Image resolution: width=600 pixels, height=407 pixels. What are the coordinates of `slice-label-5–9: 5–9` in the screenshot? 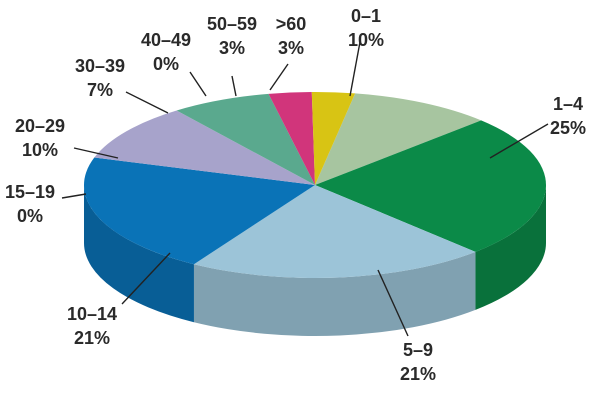 It's located at (418, 350).